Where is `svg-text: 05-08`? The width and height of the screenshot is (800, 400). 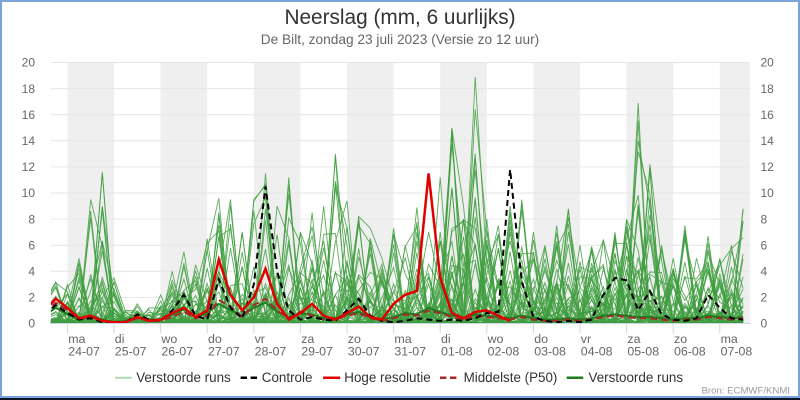 svg-text: 05-08 is located at coordinates (643, 352).